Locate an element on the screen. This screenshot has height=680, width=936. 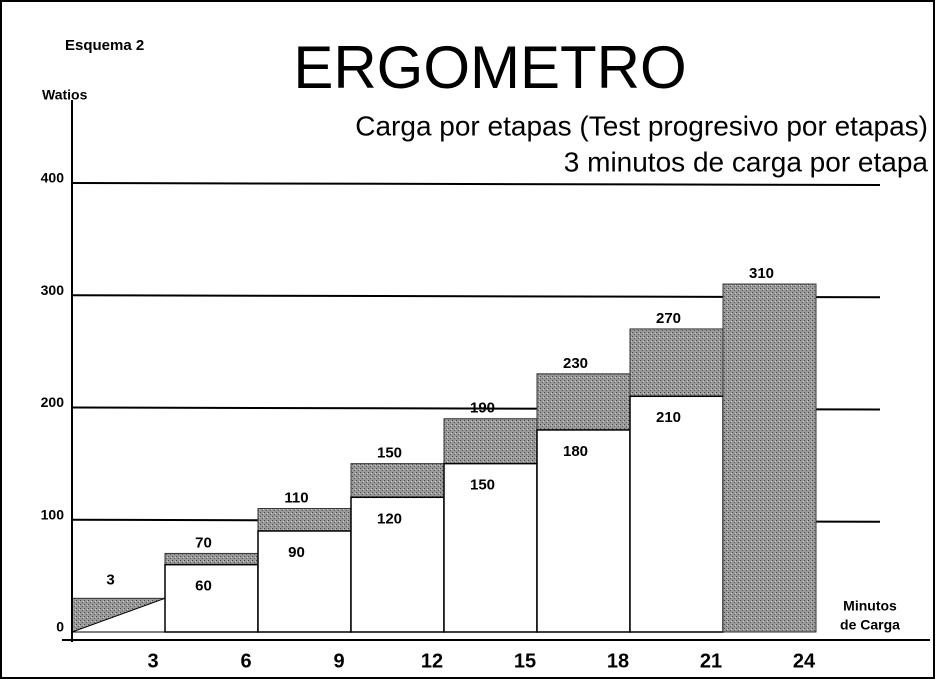
upper-label: 190 is located at coordinates (482, 408).